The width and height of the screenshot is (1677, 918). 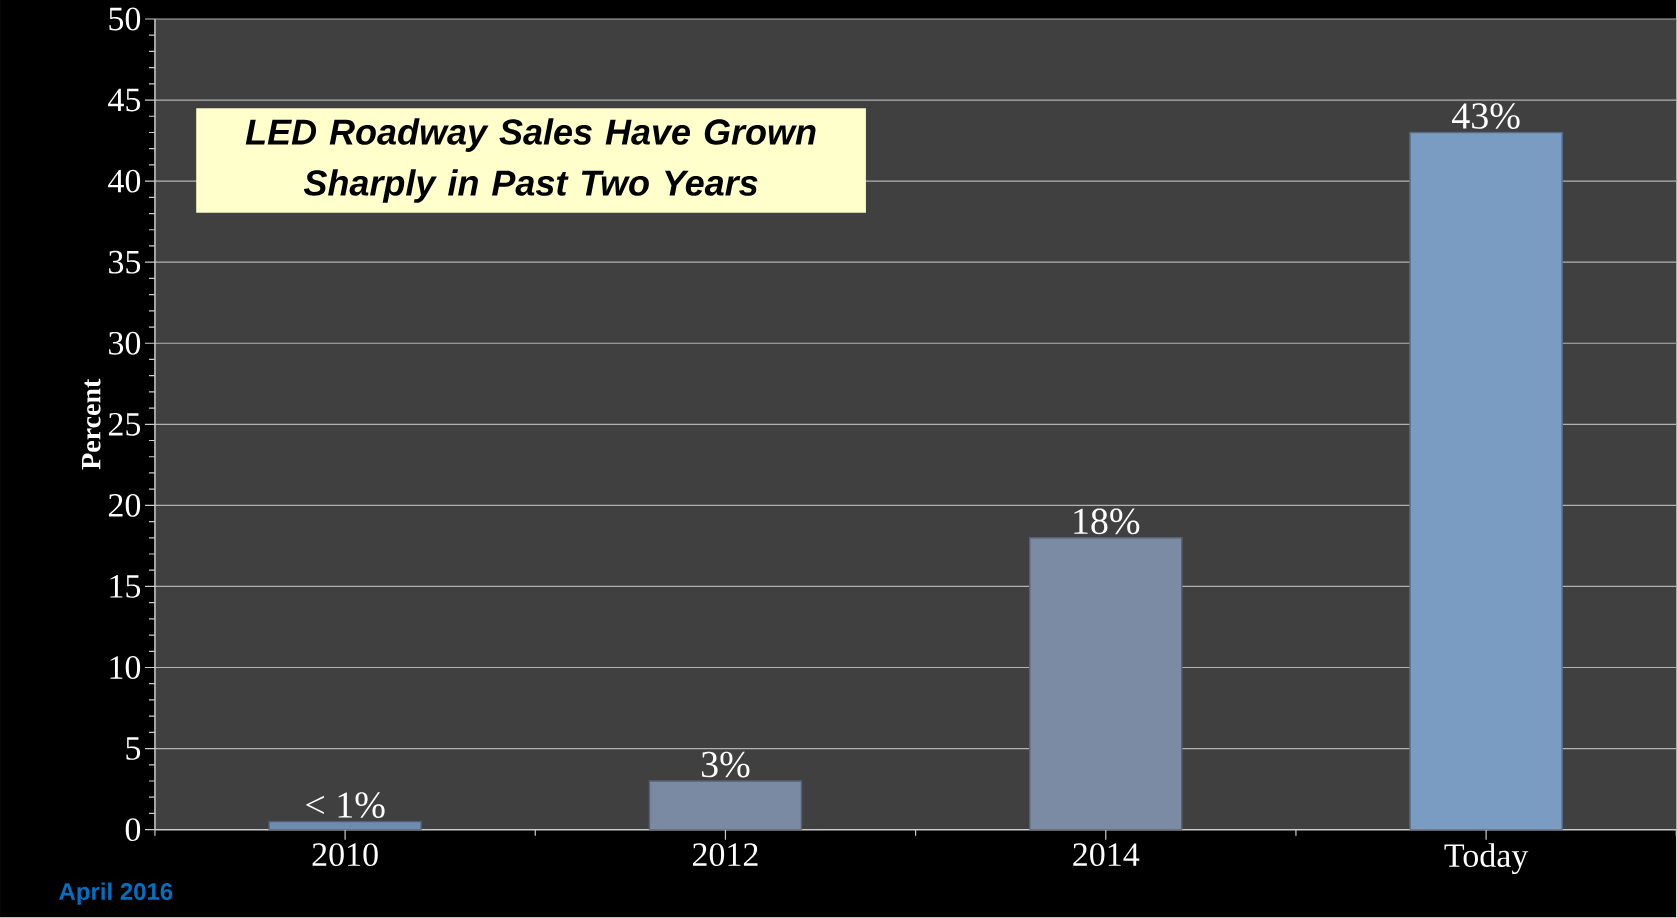 I want to click on y-tick-label: 5, so click(x=133, y=749).